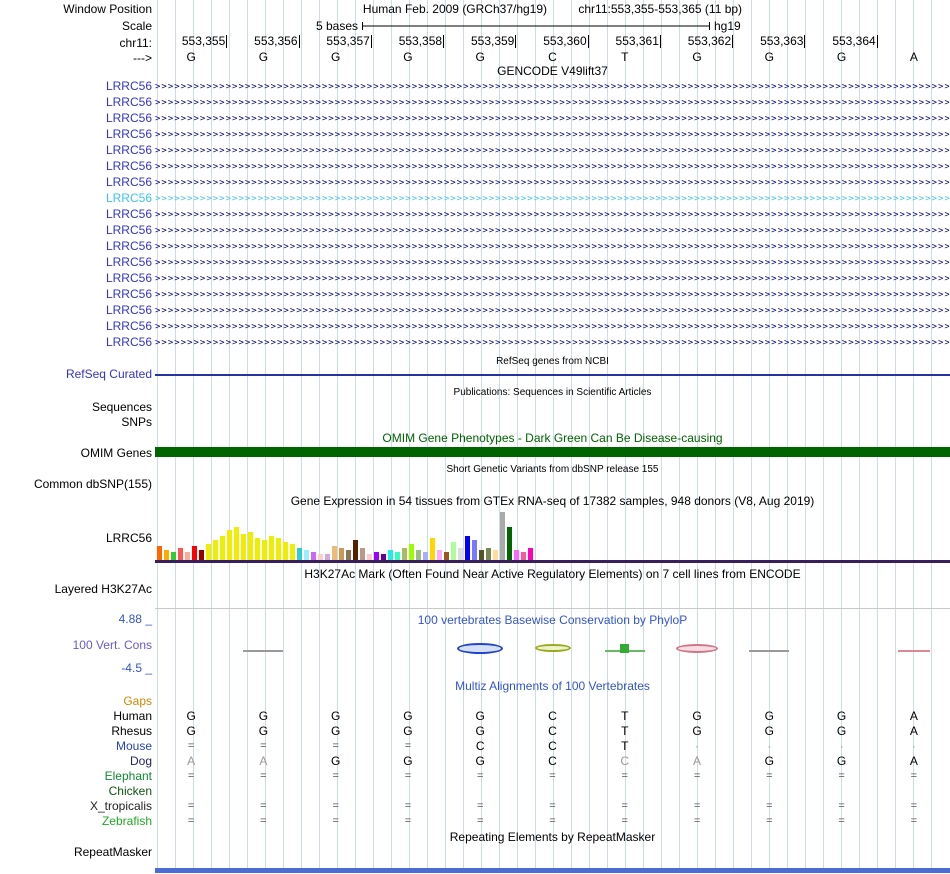 This screenshot has height=874, width=950. I want to click on phylop-track-label: 100 Vert. Cons, so click(112, 645).